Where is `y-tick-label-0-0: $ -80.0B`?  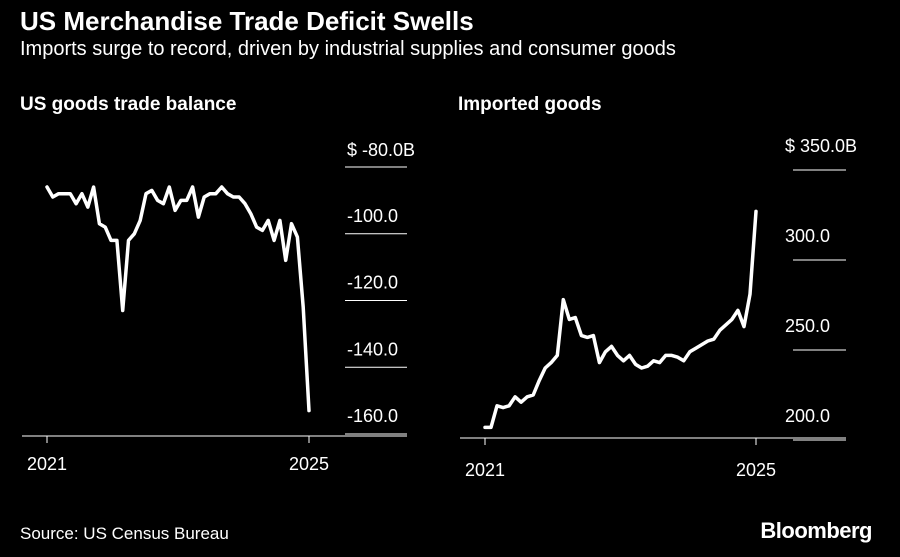
y-tick-label-0-0: $ -80.0B is located at coordinates (381, 150).